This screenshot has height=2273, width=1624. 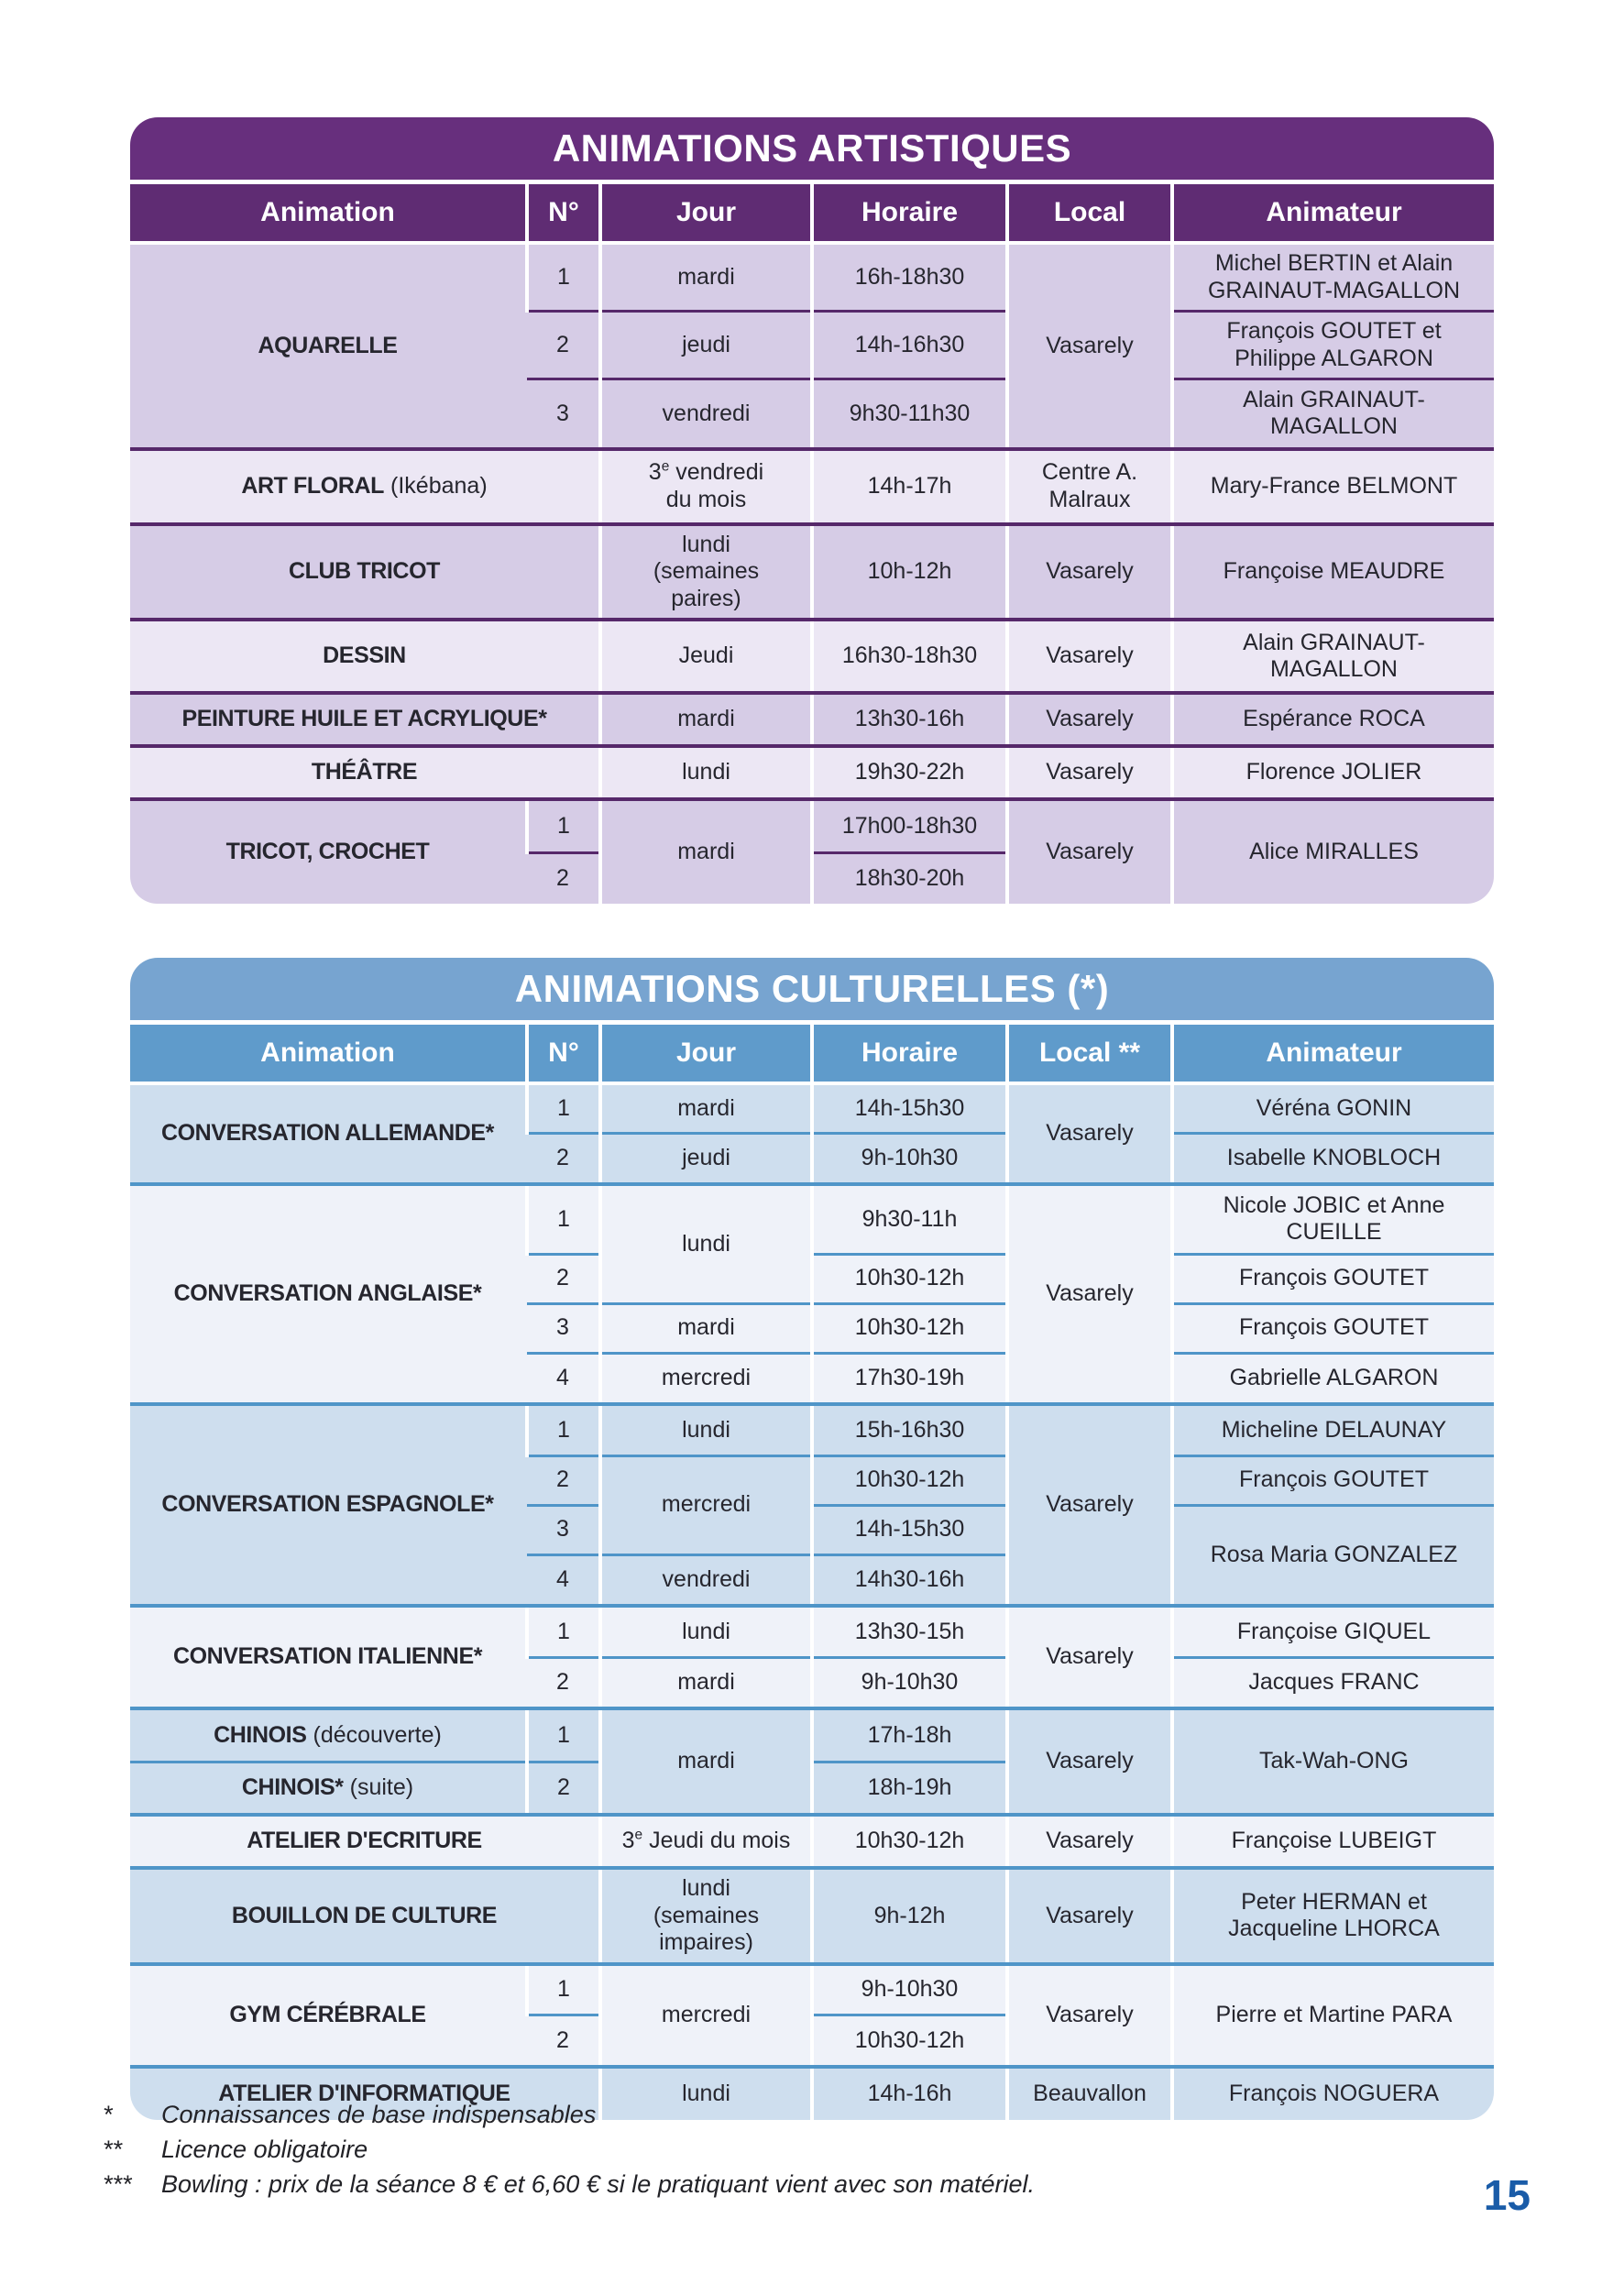 What do you see at coordinates (908, 344) in the screenshot?
I see `horaire-cell: 14h-16h30` at bounding box center [908, 344].